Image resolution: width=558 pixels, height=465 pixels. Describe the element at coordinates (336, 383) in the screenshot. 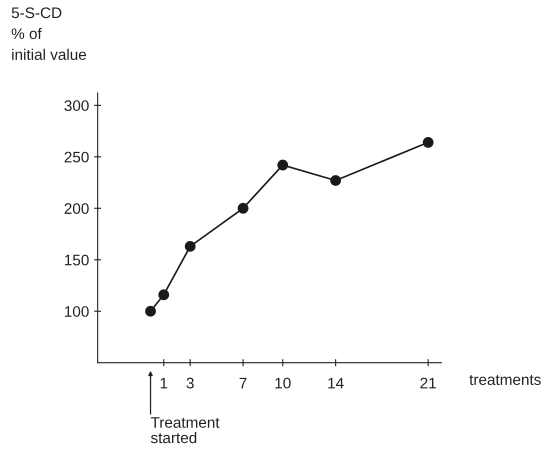

I see `x-tick-label: 14` at that location.